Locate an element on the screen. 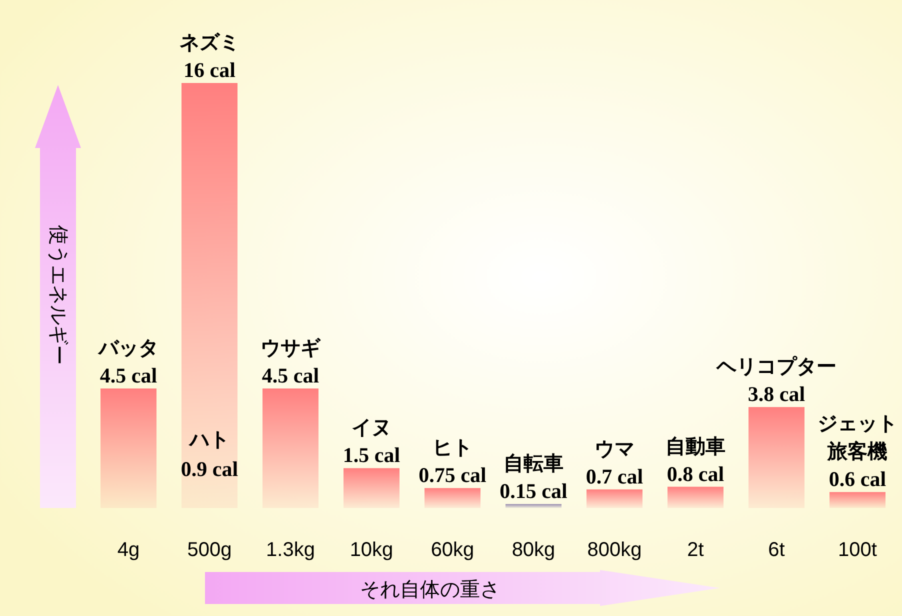 This screenshot has width=902, height=616. data-label: 0.7 cal is located at coordinates (615, 476).